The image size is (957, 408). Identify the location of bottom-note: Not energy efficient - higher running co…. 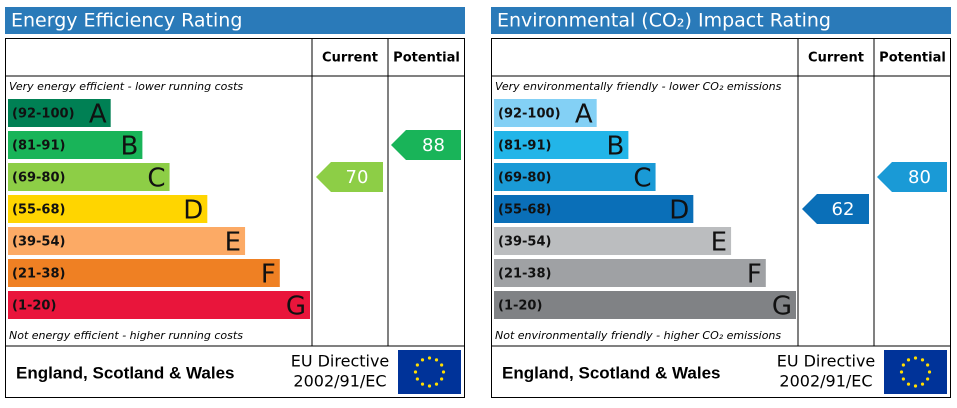
(126, 335).